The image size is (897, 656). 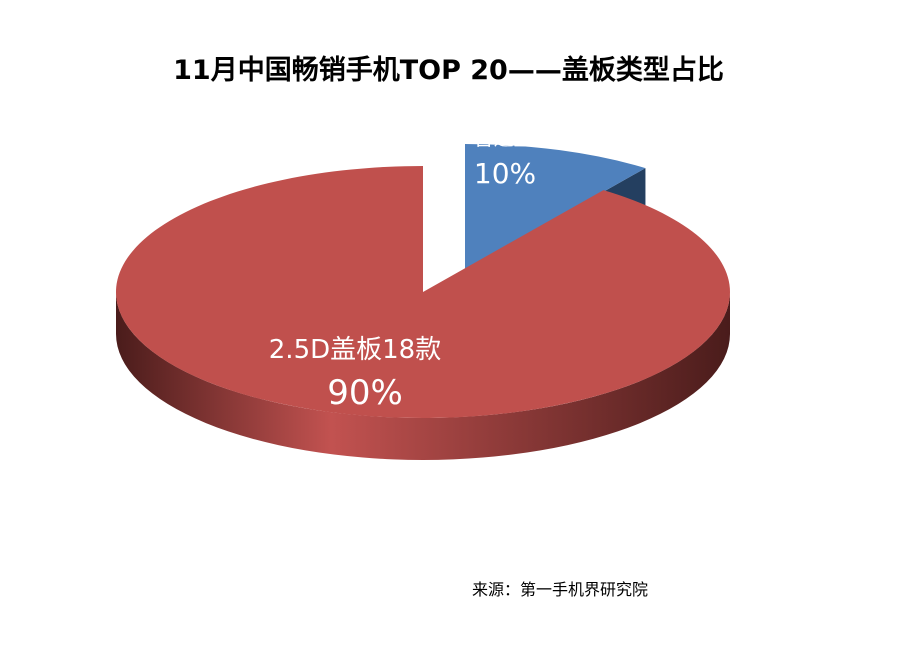 What do you see at coordinates (560, 589) in the screenshot?
I see `source-note: 来源：第一手机界研究院` at bounding box center [560, 589].